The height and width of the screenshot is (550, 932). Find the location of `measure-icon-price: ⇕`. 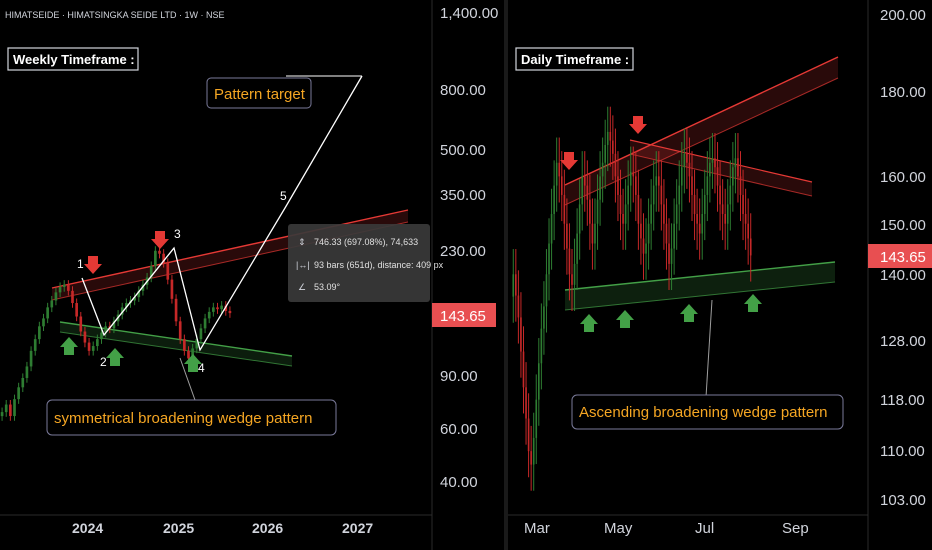

measure-icon-price: ⇕ is located at coordinates (302, 242).